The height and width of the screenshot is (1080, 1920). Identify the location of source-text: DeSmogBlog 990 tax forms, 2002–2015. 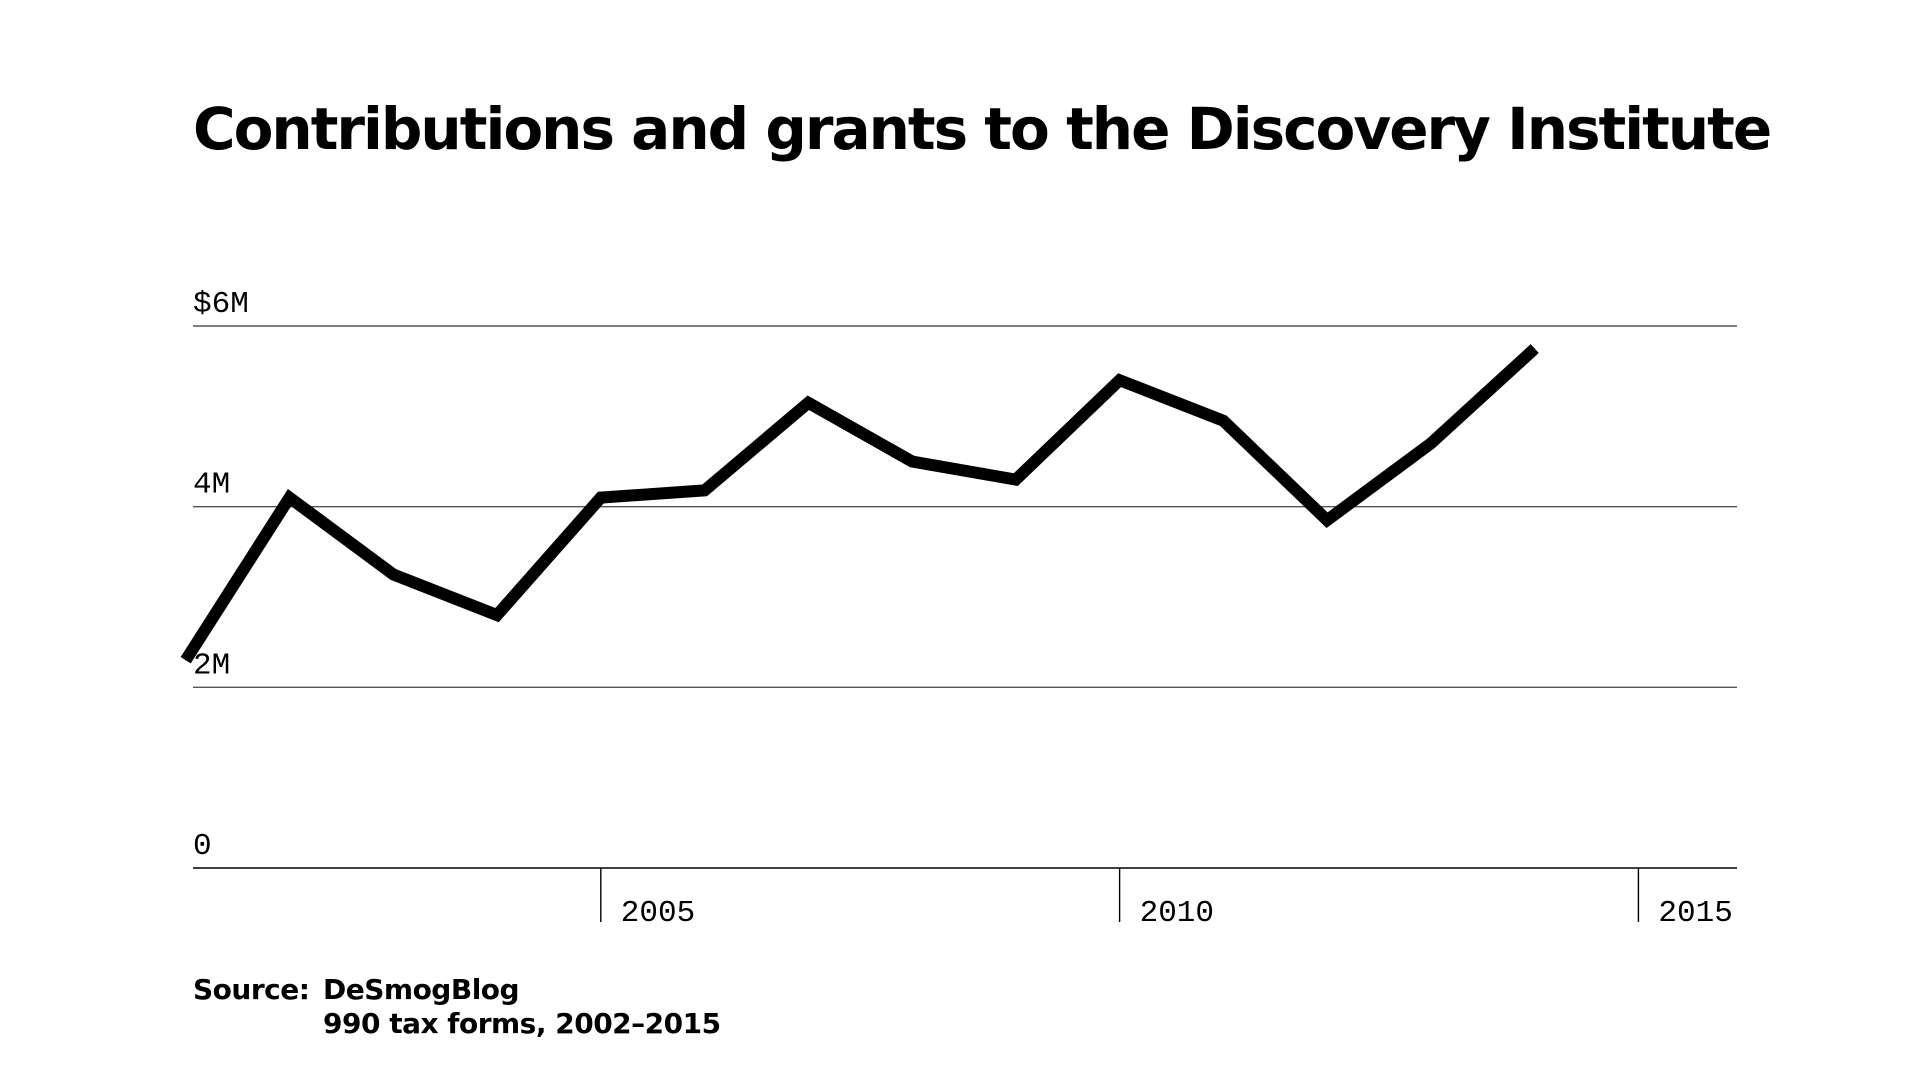
(522, 1007).